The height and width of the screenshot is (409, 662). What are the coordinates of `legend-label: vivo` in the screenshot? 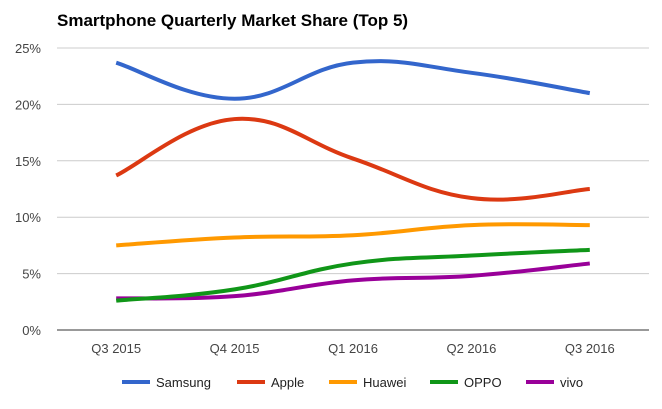 It's located at (571, 382).